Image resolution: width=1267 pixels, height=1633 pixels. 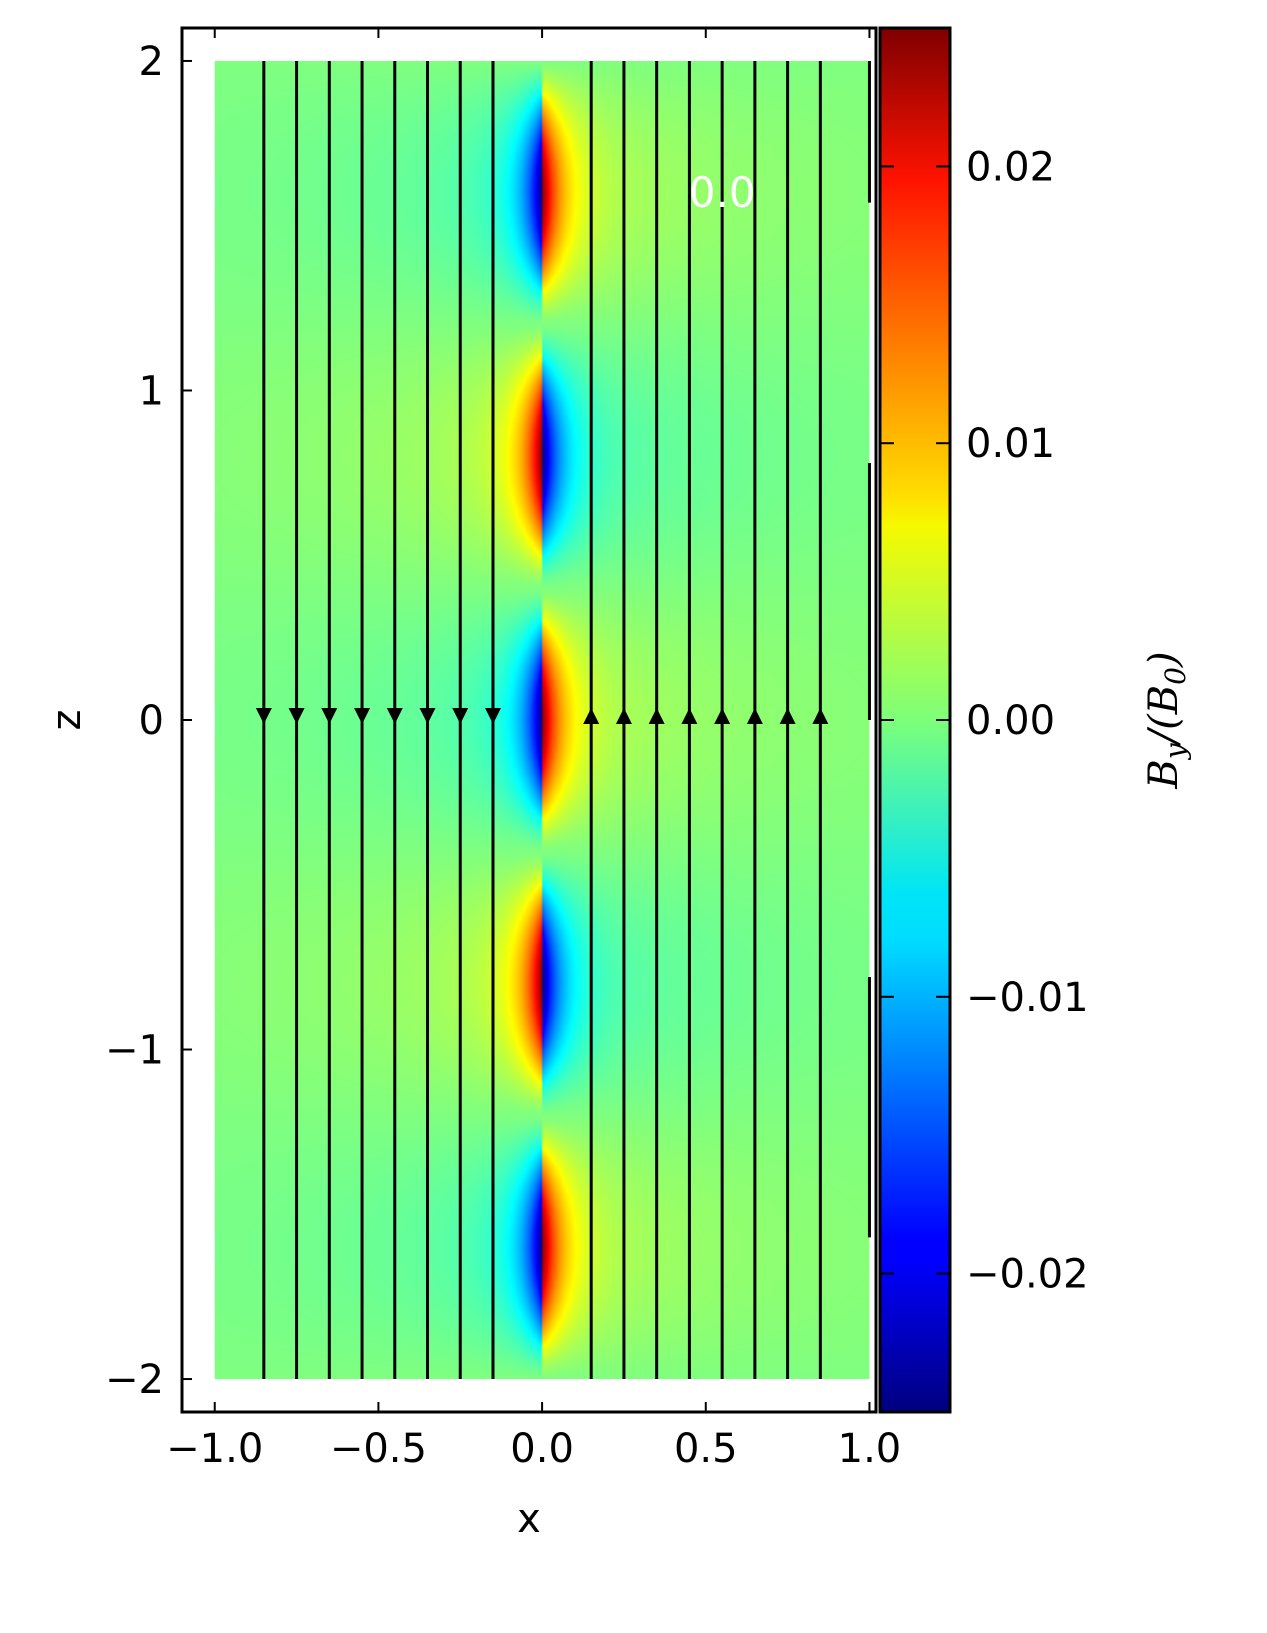 What do you see at coordinates (151, 721) in the screenshot?
I see `y-tick-label: 0` at bounding box center [151, 721].